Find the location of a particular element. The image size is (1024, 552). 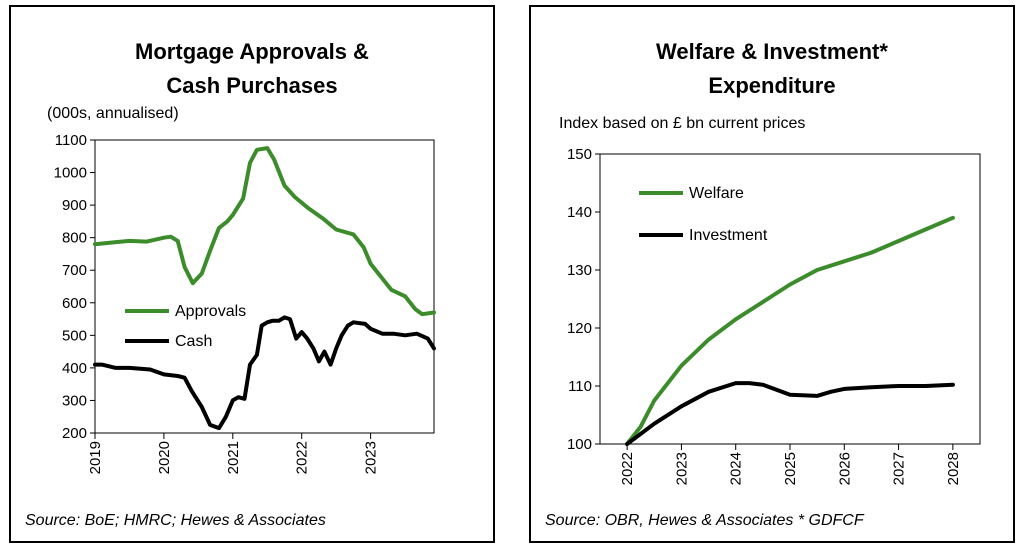

unit-label: Index based on £ bn current prices is located at coordinates (682, 123).